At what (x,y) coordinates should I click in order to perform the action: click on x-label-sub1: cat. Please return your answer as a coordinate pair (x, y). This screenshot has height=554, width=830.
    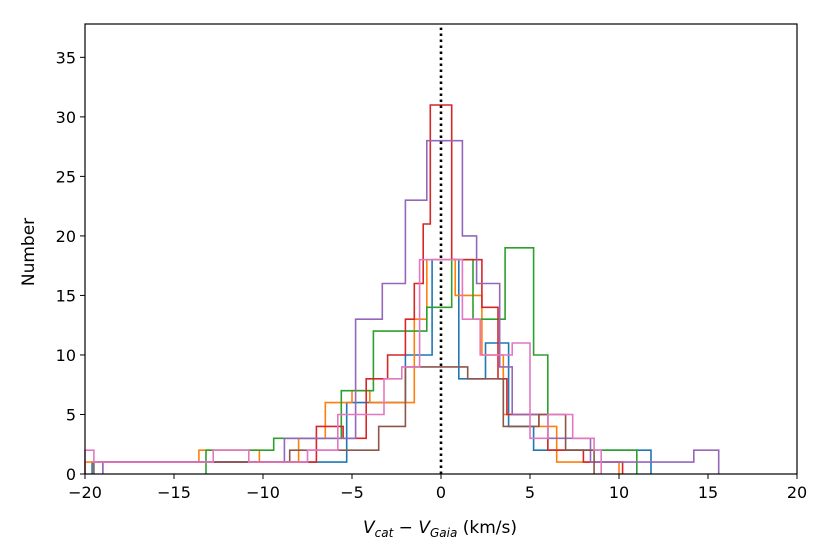
    Looking at the image, I should click on (385, 533).